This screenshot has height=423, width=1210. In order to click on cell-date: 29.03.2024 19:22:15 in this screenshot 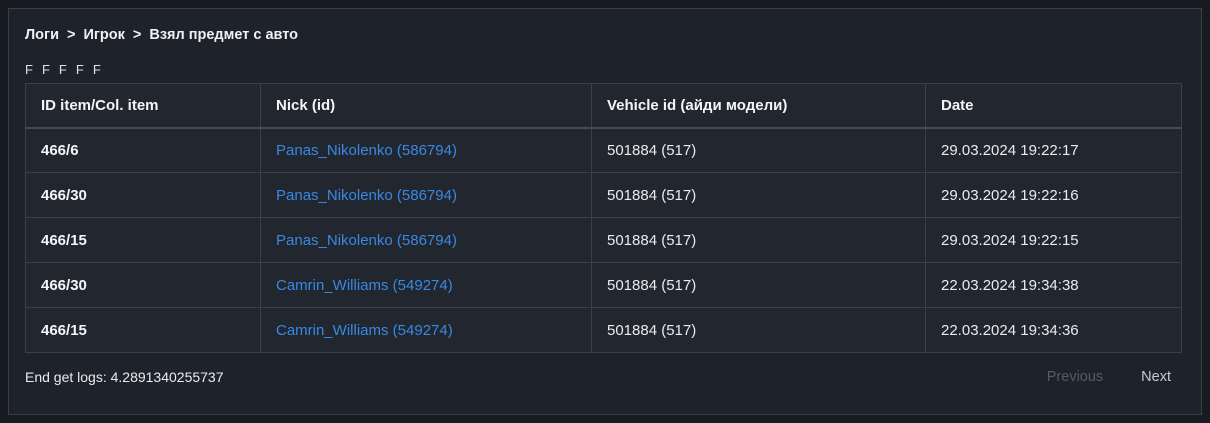, I will do `click(1053, 240)`.